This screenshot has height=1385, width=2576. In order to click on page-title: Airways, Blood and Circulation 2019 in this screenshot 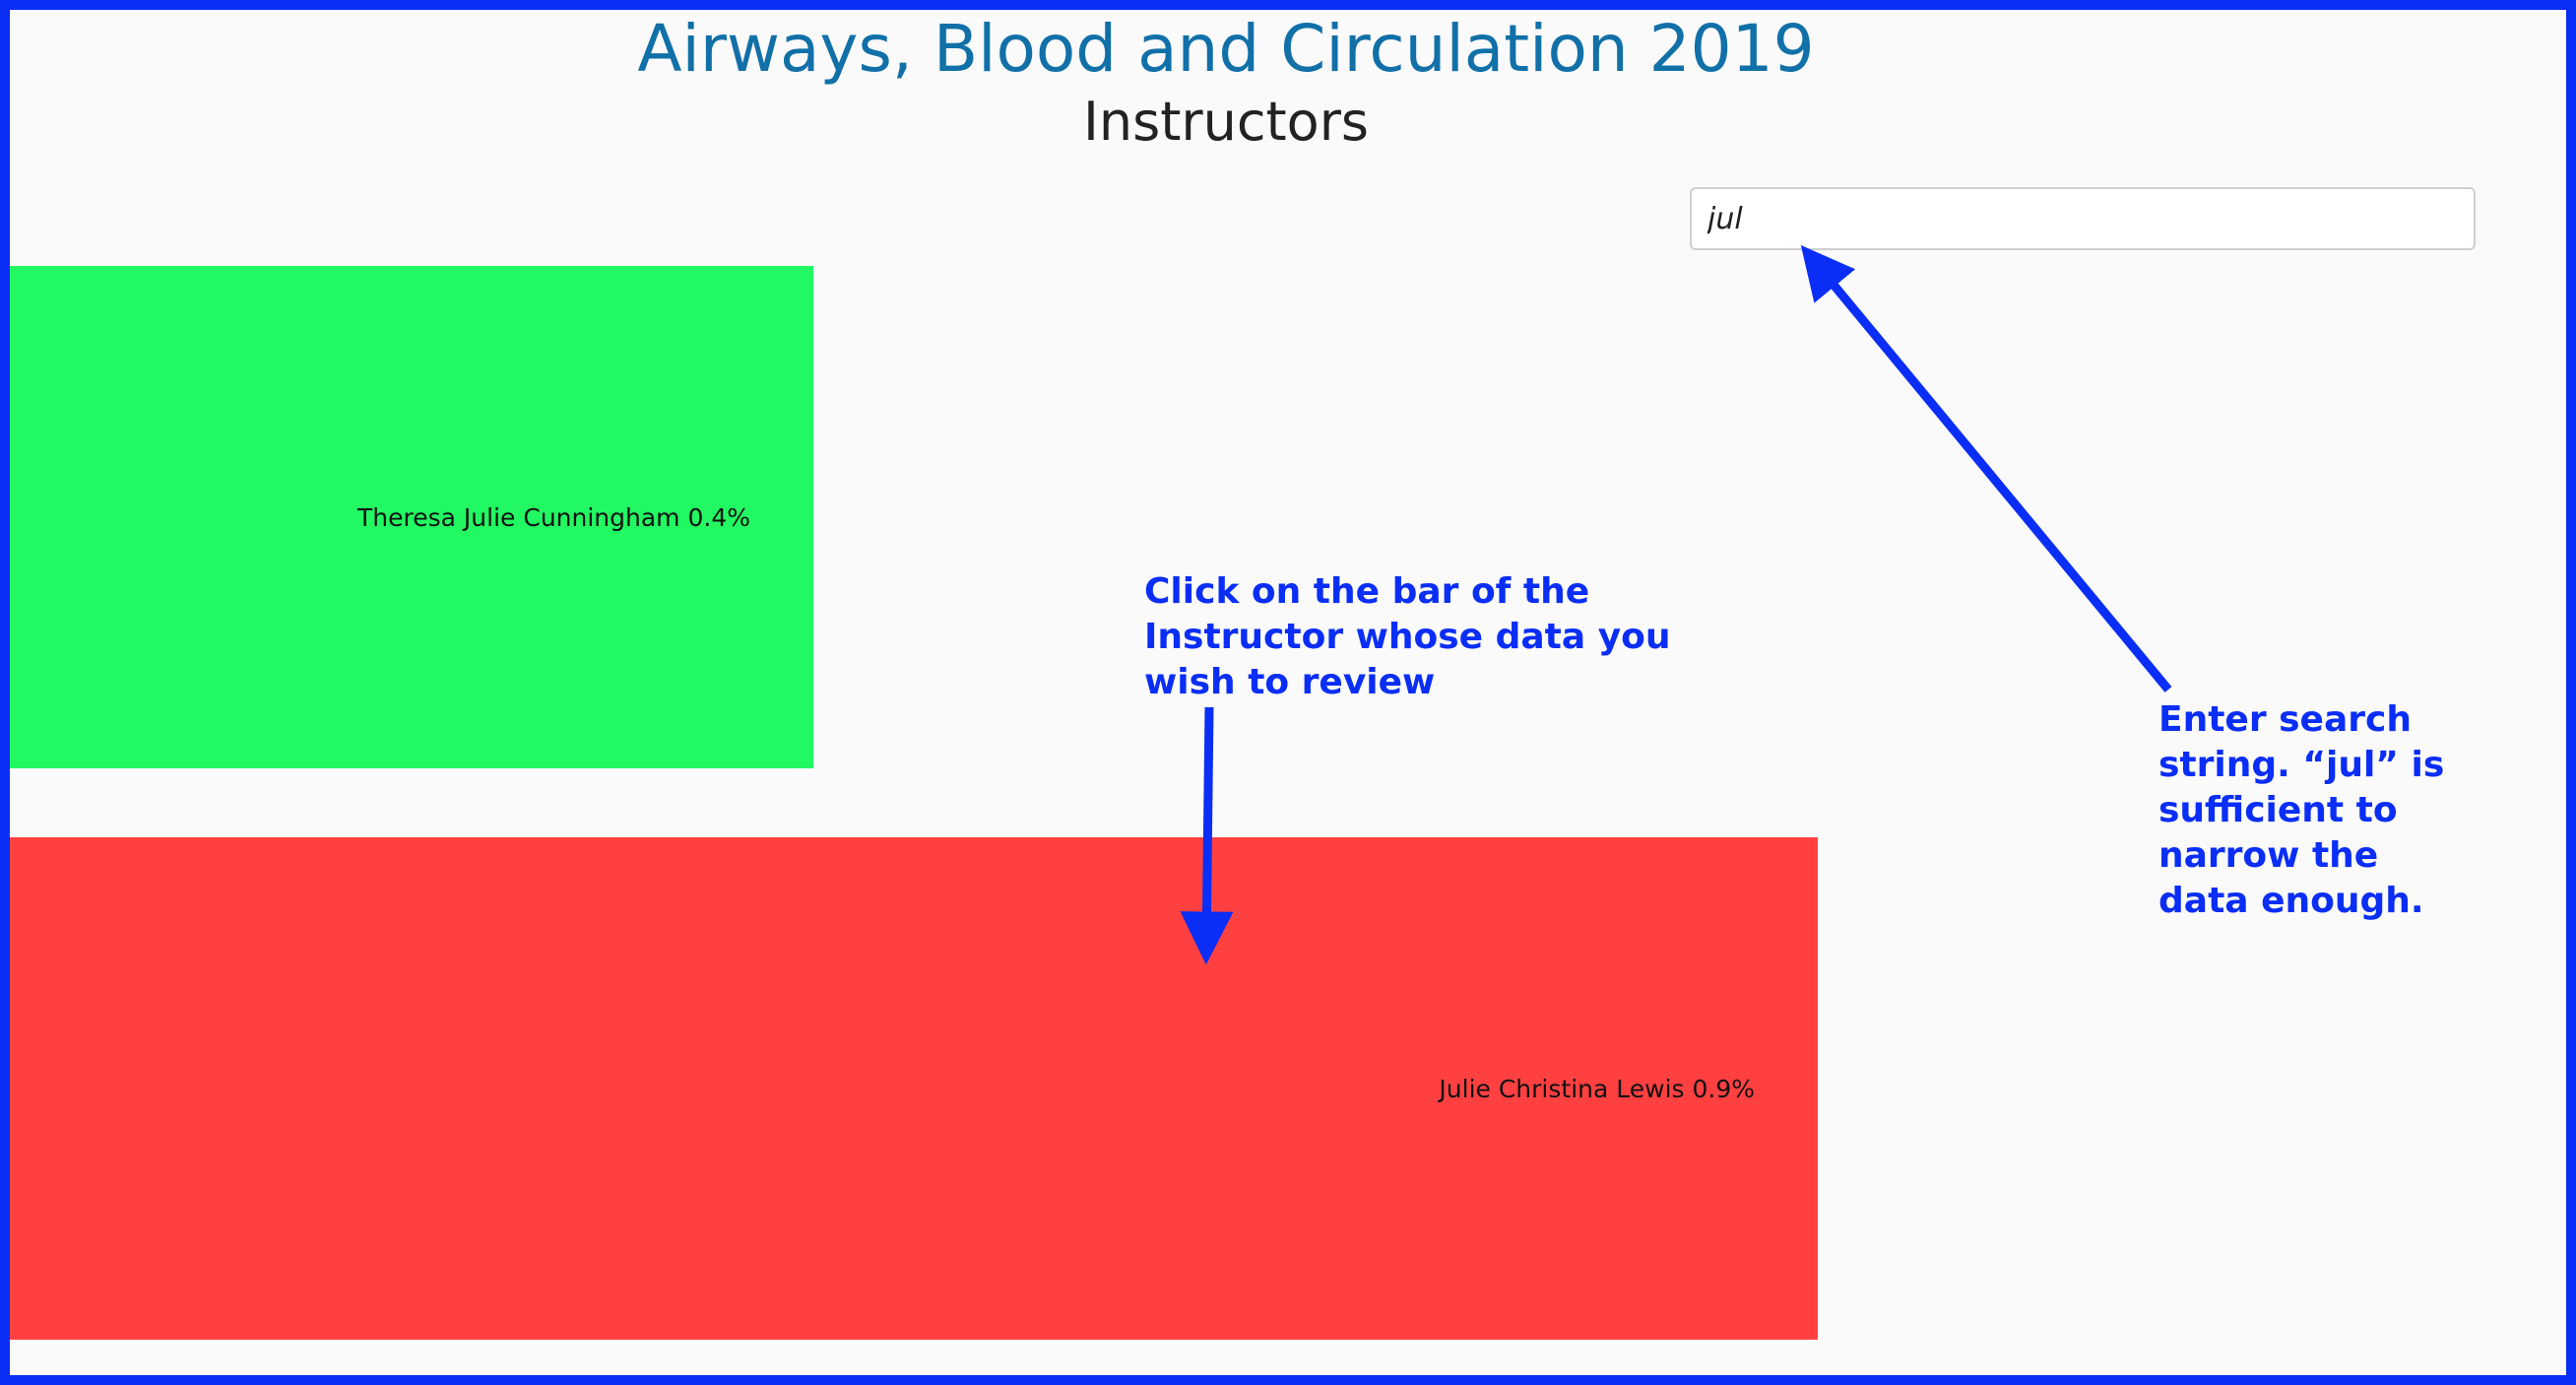, I will do `click(1226, 49)`.